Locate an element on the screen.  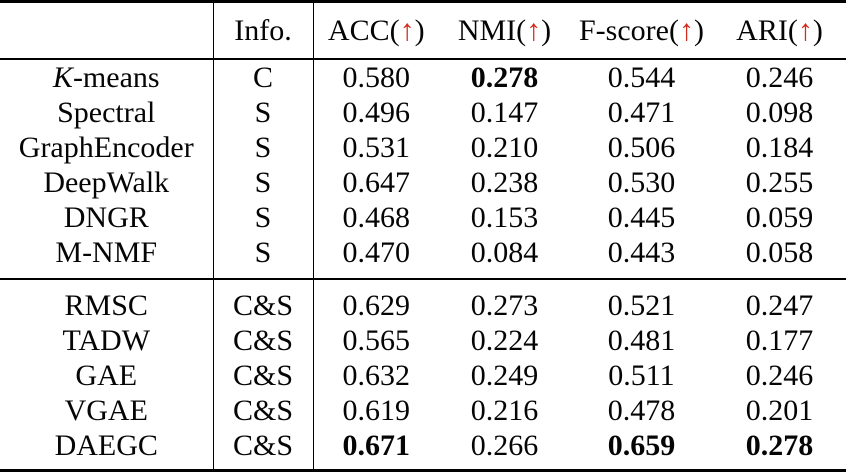
value-cell: 0.468 is located at coordinates (376, 217).